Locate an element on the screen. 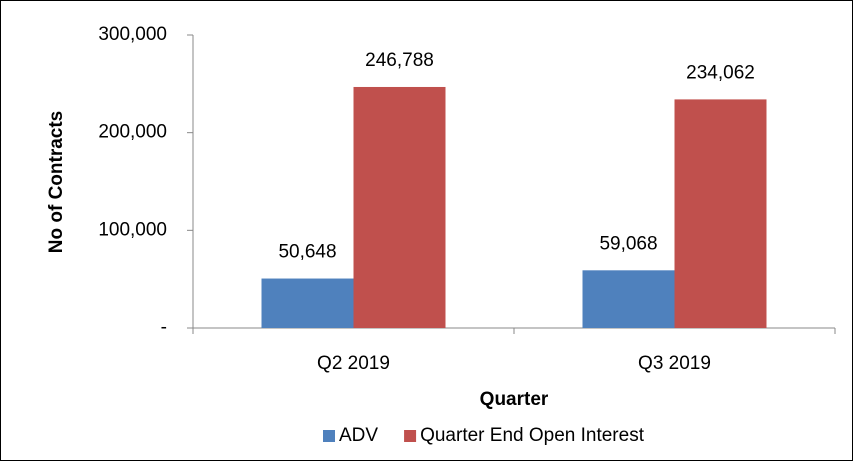 The height and width of the screenshot is (461, 853). value-label: 59,068 is located at coordinates (628, 243).